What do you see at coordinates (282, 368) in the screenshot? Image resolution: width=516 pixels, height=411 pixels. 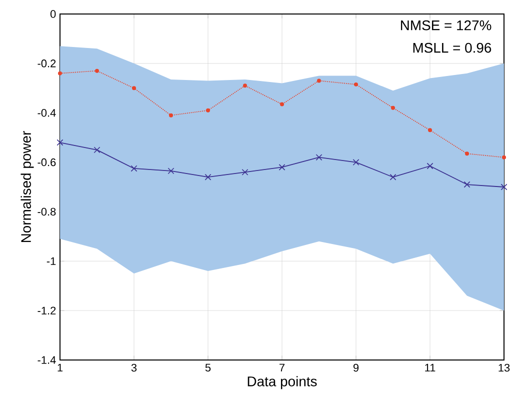 I see `x-tick-label: 7` at bounding box center [282, 368].